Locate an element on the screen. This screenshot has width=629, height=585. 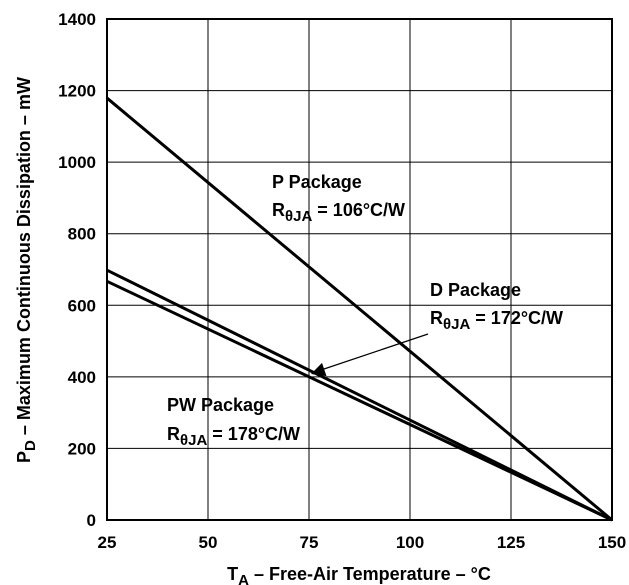
y-axis-title: PD – Maximum Continuous Dissipation – mW is located at coordinates (26, 270).